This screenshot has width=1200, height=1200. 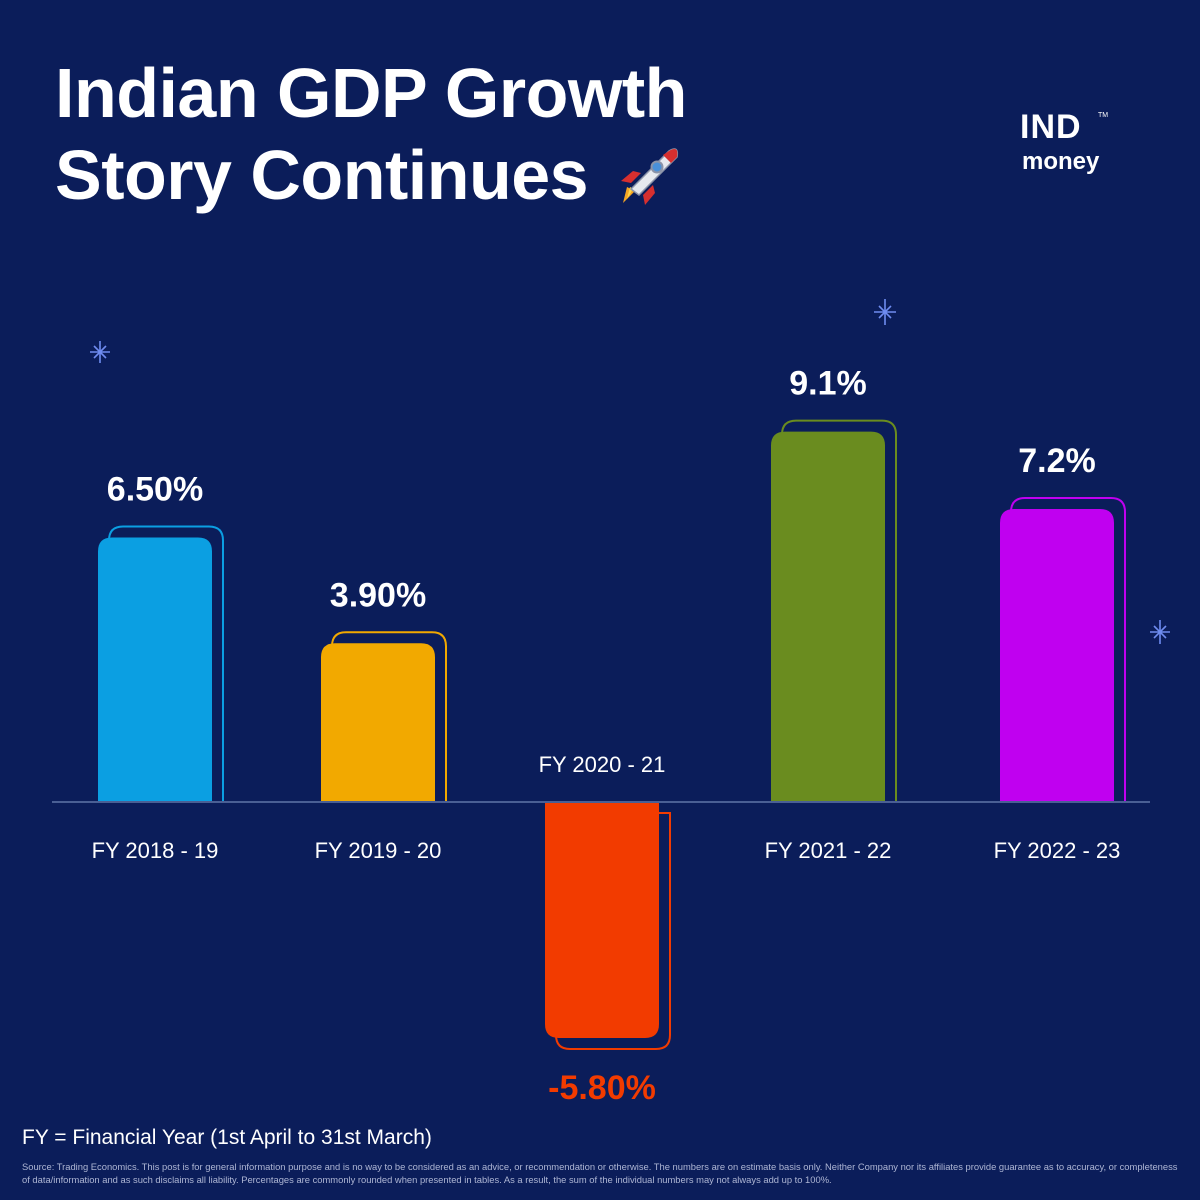 What do you see at coordinates (378, 850) in the screenshot?
I see `category-label: FY 2019 - 20` at bounding box center [378, 850].